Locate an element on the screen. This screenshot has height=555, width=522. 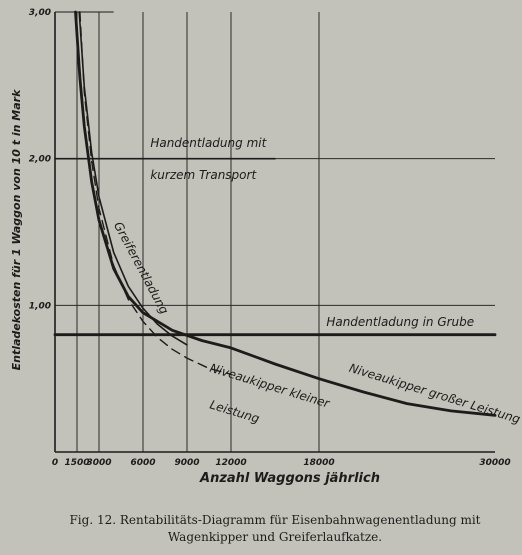
x-tick-label: 18000 is located at coordinates (318, 463).